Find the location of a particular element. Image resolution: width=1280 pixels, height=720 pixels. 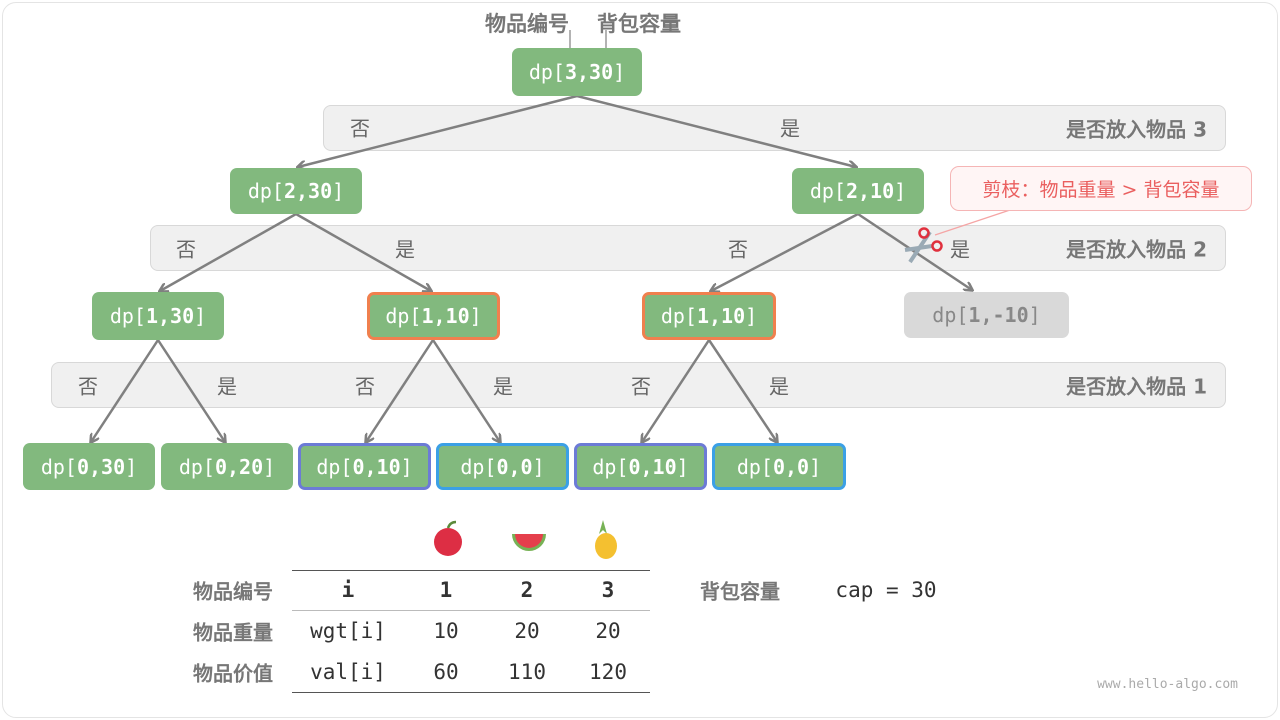

node-root: dp[3,30] is located at coordinates (577, 72).